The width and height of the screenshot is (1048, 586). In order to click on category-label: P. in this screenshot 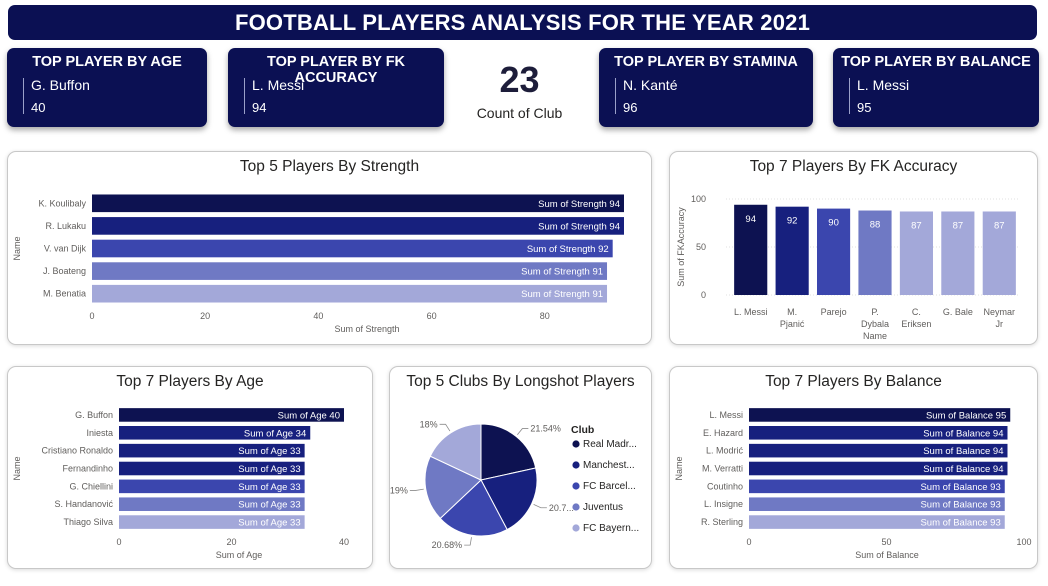, I will do `click(874, 312)`.